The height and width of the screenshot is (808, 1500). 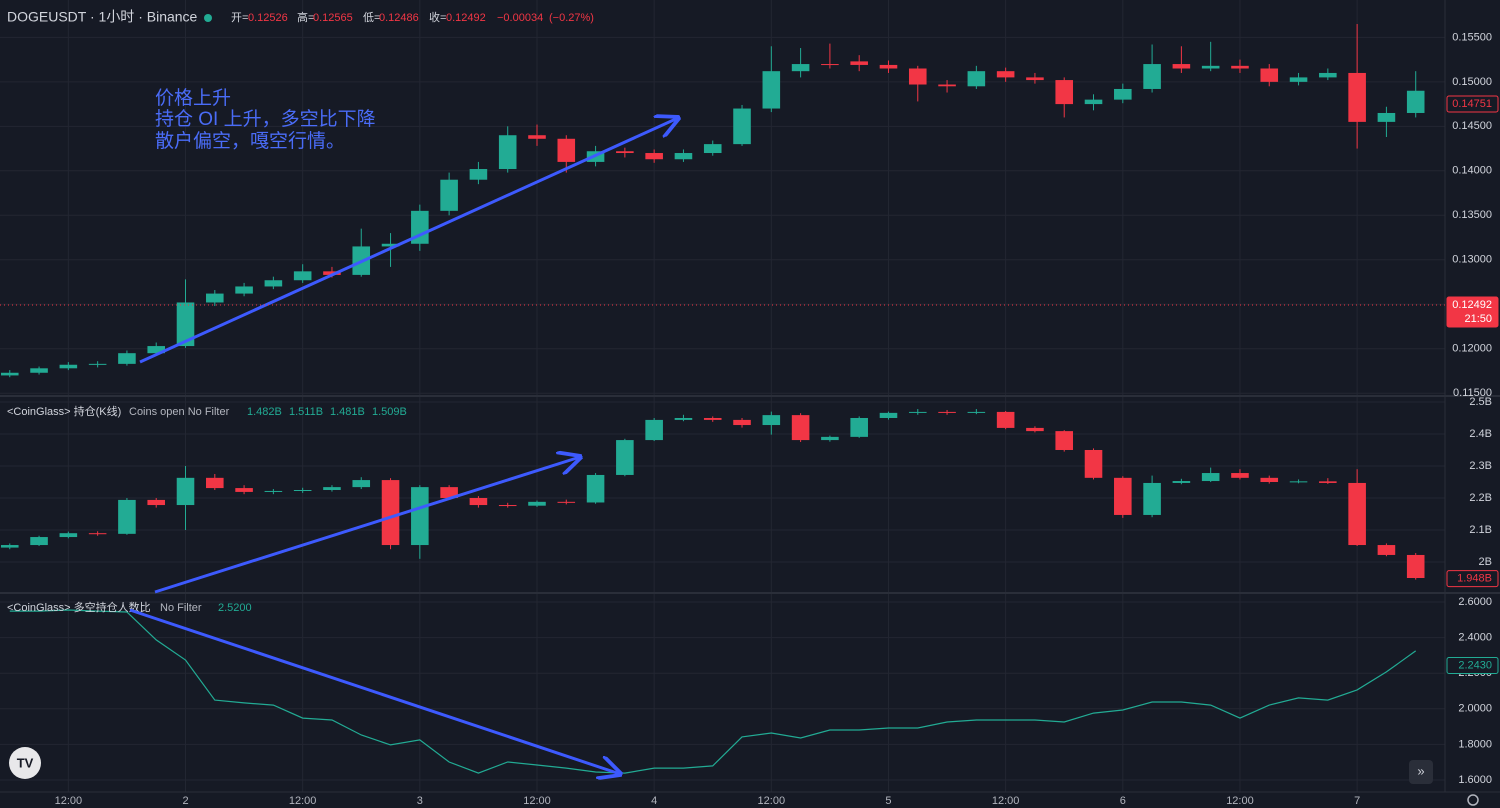 I want to click on annotation: 价格上升, so click(x=193, y=98).